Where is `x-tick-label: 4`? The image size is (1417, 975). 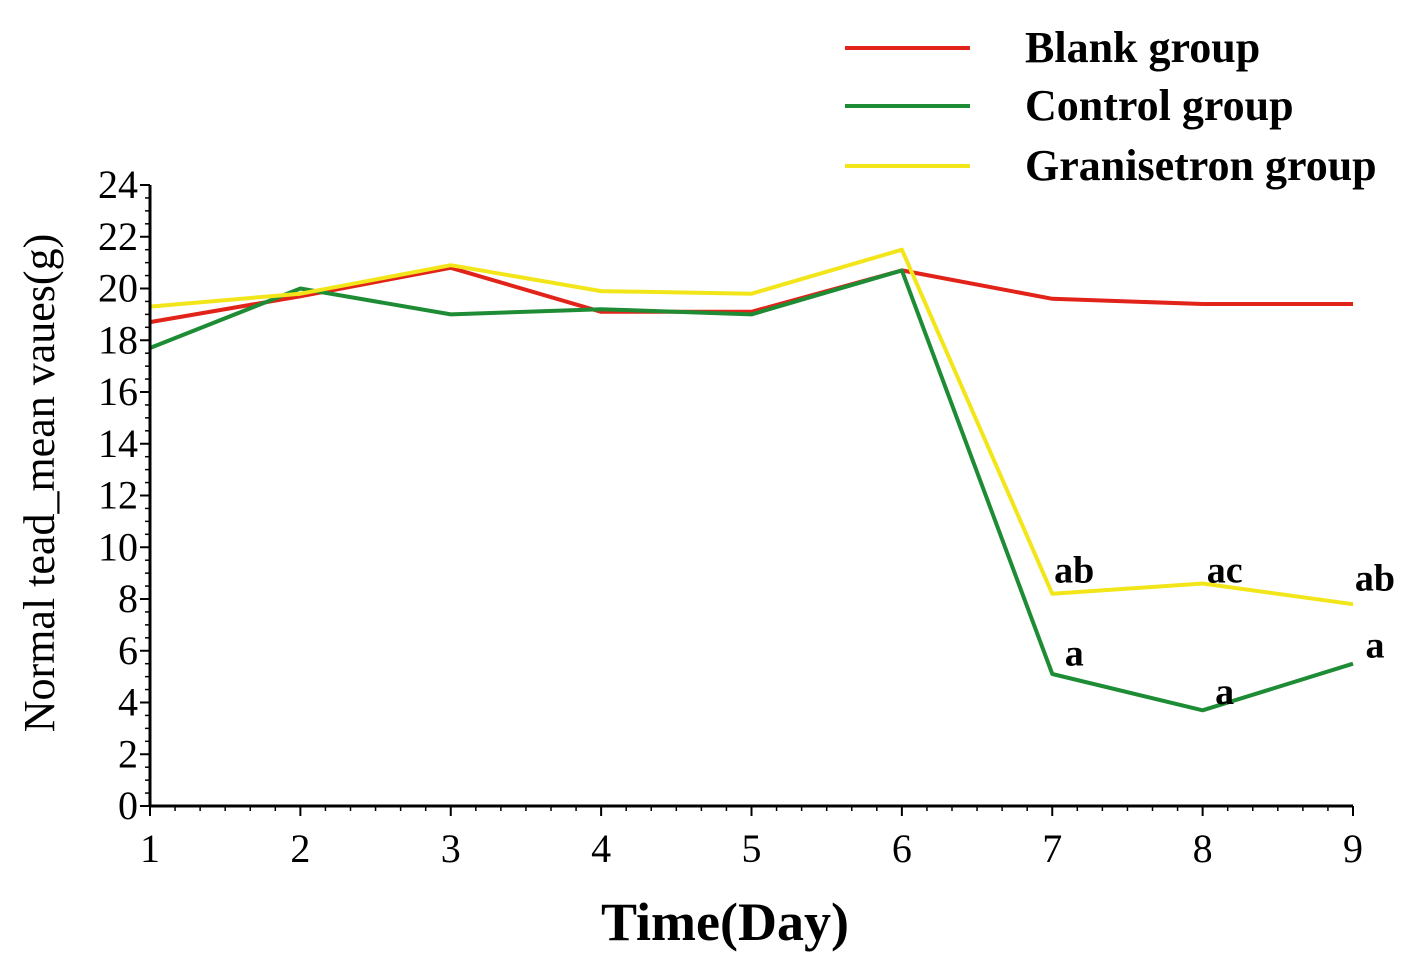
x-tick-label: 4 is located at coordinates (601, 848).